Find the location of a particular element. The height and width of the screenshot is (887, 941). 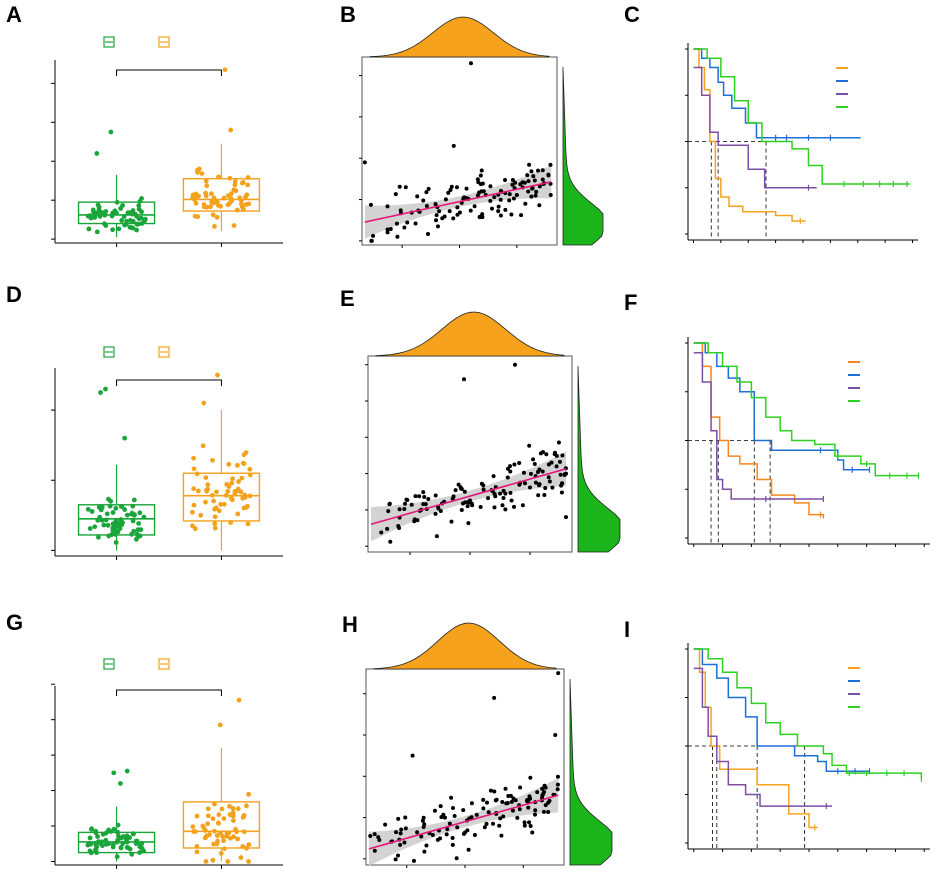

box-panel-g is located at coordinates (167, 763).